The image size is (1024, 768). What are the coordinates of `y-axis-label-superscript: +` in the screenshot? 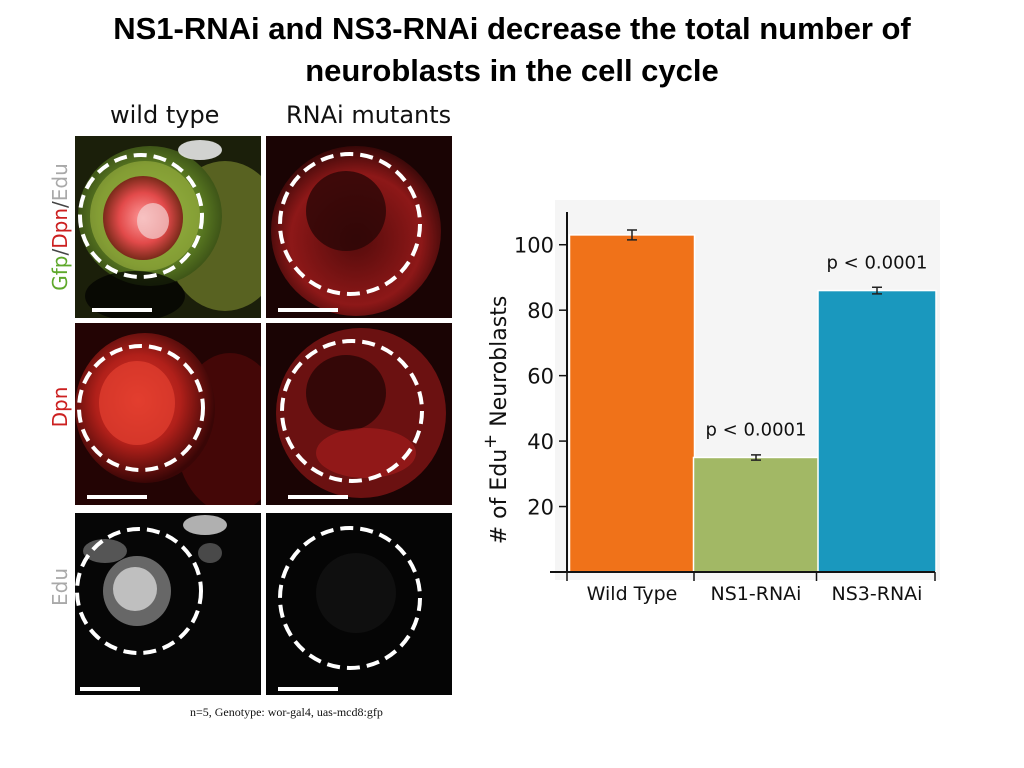 It's located at (490, 441).